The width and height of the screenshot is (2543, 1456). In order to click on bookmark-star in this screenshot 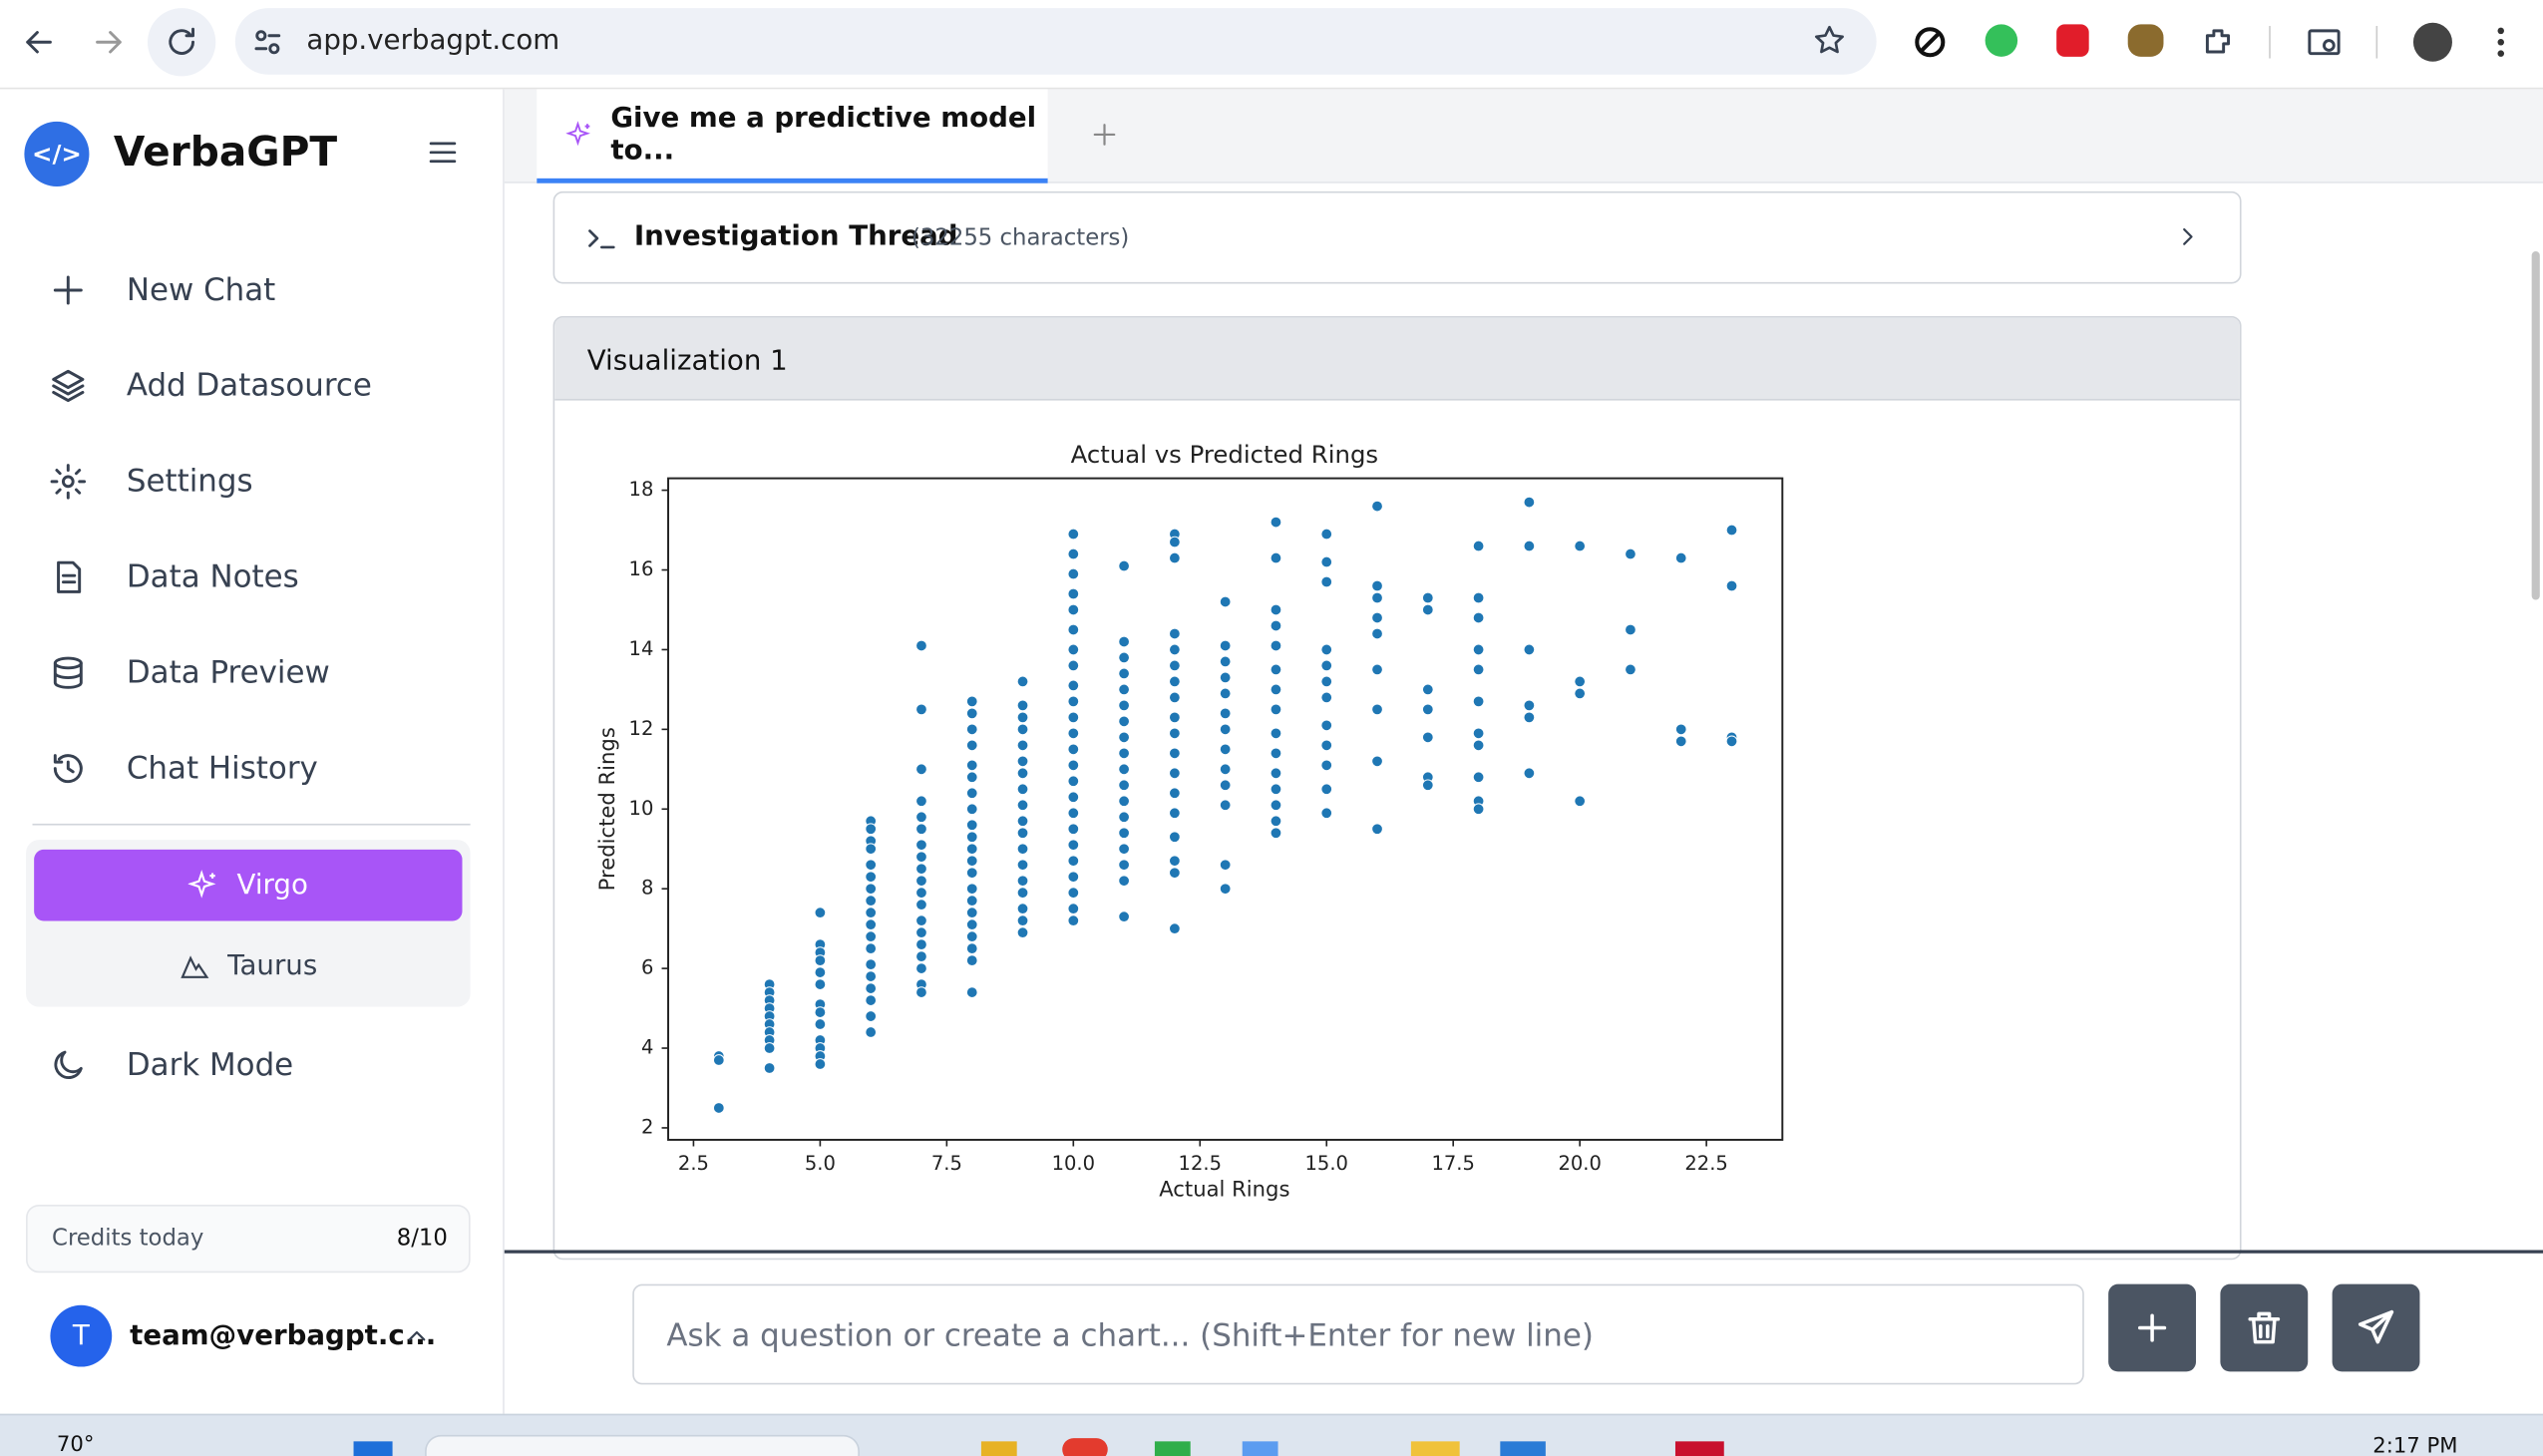, I will do `click(1830, 41)`.